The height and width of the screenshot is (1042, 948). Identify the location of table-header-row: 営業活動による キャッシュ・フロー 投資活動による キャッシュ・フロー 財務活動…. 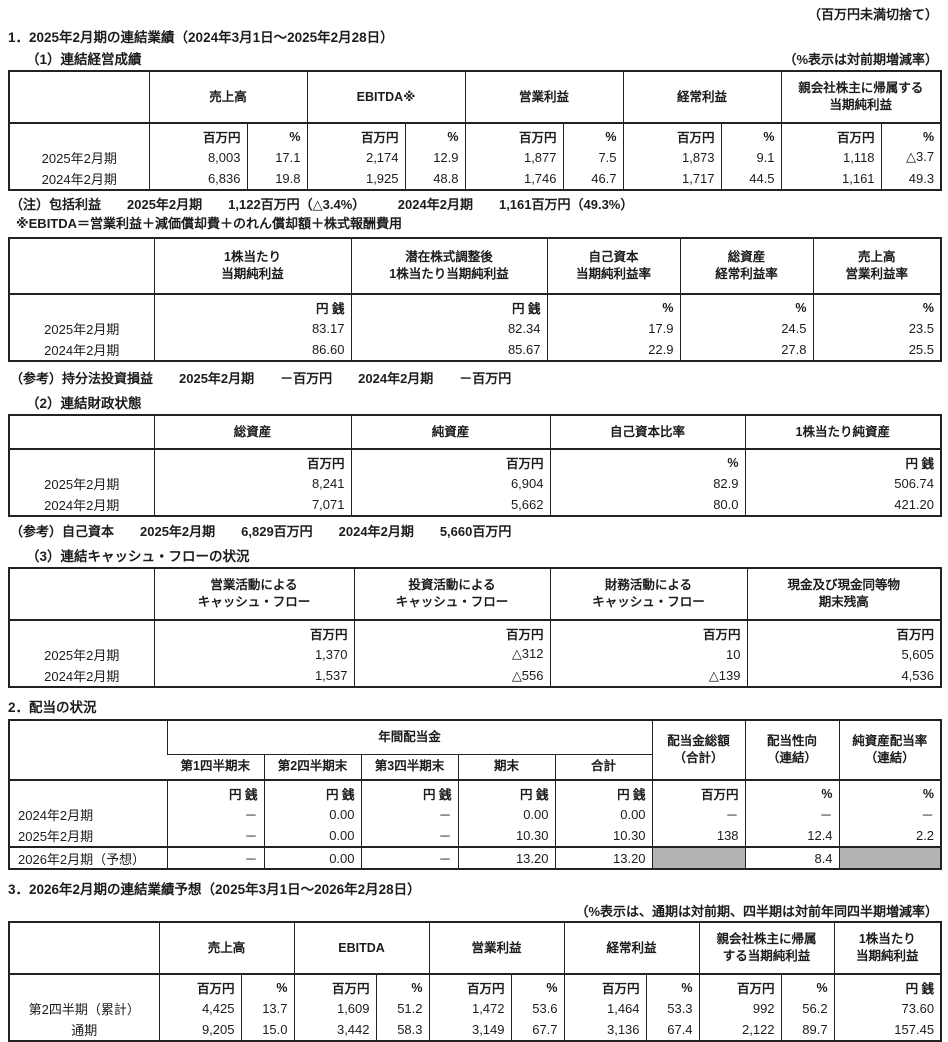
(475, 594).